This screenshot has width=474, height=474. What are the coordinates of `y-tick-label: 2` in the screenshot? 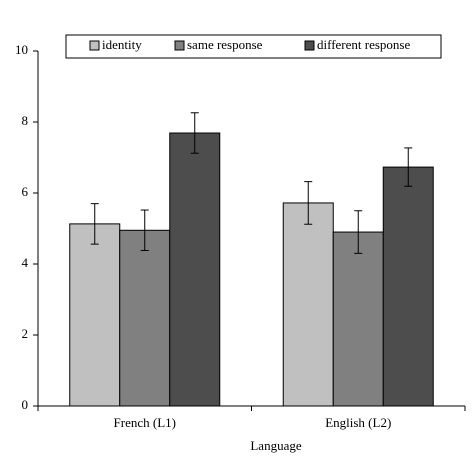 It's located at (25, 333).